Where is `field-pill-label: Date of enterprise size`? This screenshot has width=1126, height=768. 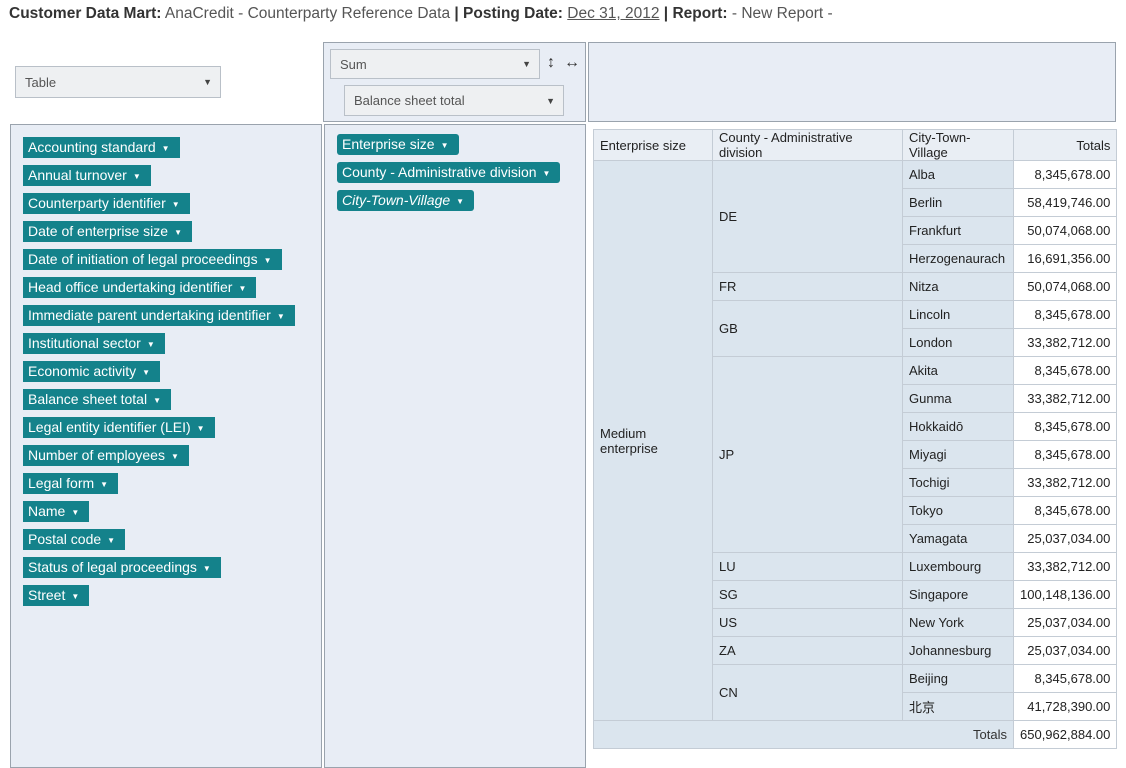
field-pill-label: Date of enterprise size is located at coordinates (98, 231).